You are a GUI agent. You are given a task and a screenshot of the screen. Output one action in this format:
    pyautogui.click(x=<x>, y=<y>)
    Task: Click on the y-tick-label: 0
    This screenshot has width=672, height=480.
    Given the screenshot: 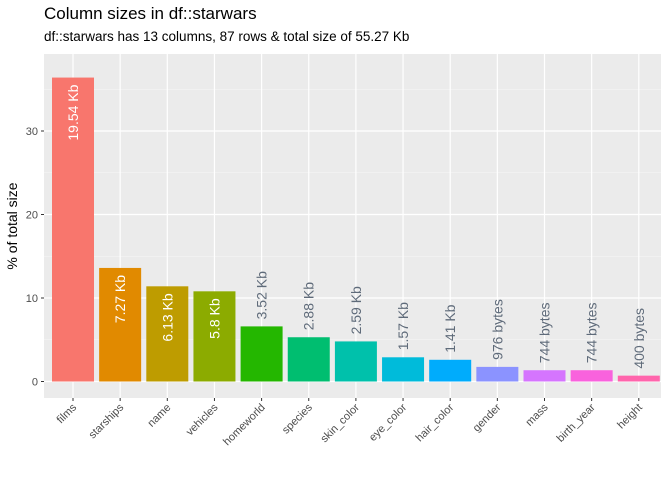 What is the action you would take?
    pyautogui.click(x=35, y=383)
    